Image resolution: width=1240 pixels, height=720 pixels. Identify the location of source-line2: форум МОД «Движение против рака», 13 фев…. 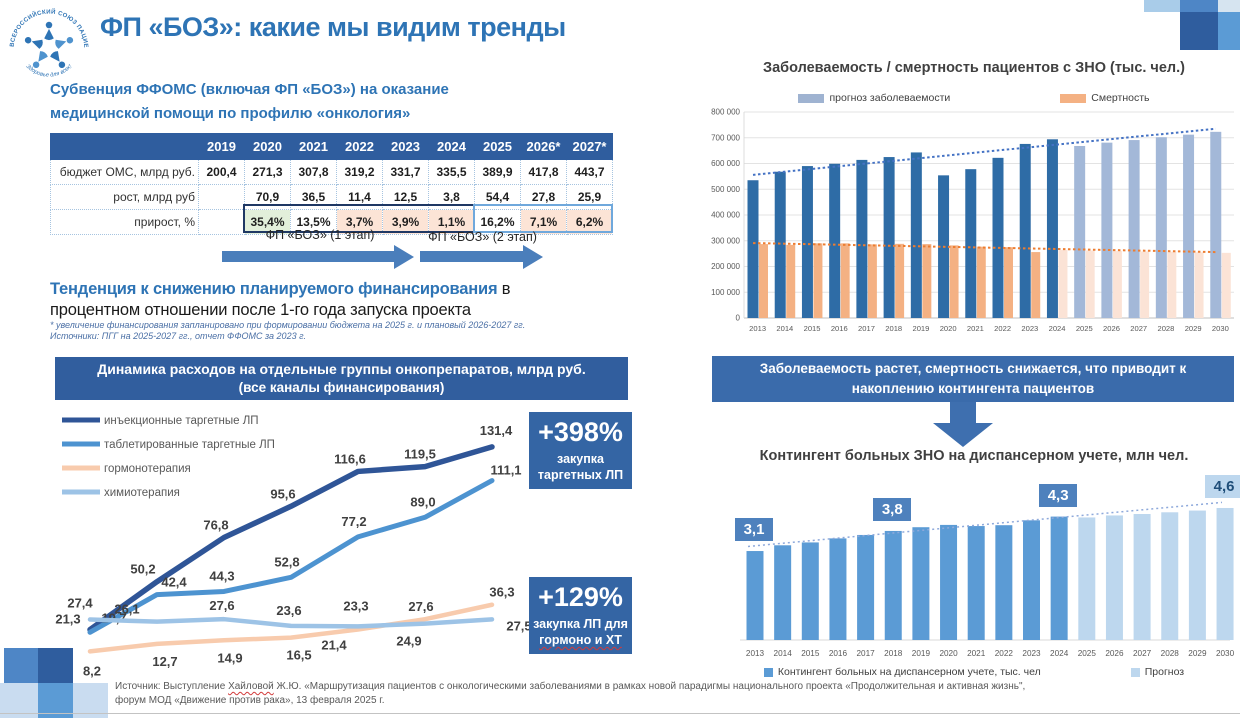
(250, 700).